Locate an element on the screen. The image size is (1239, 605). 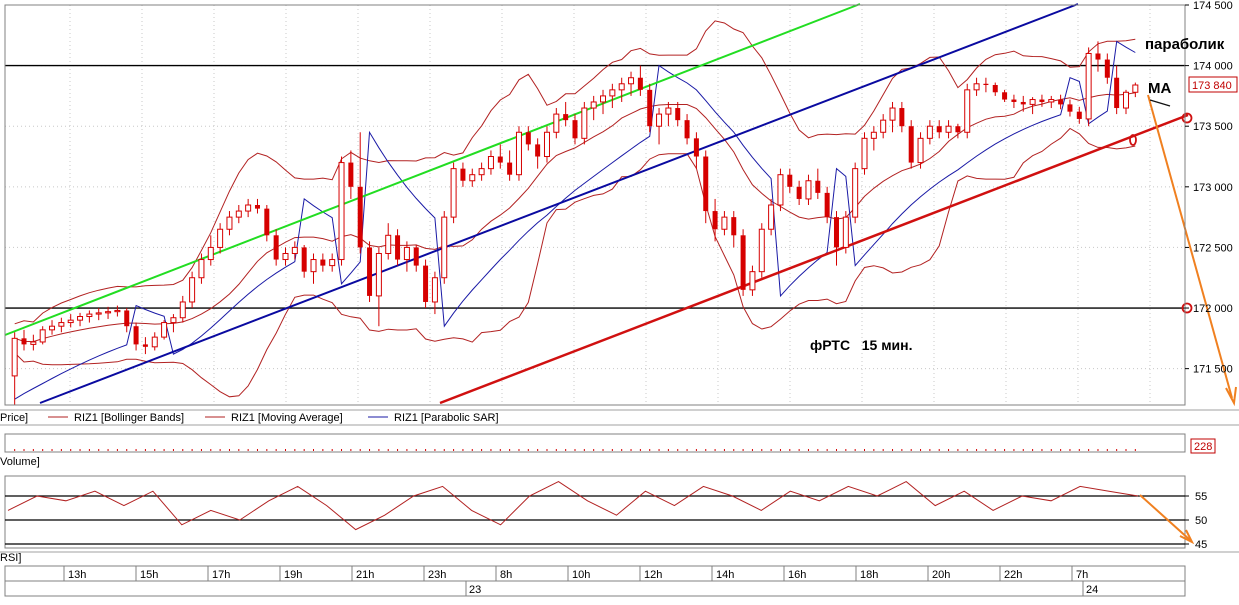
forecast-arrow-head is located at coordinates (1231, 396).